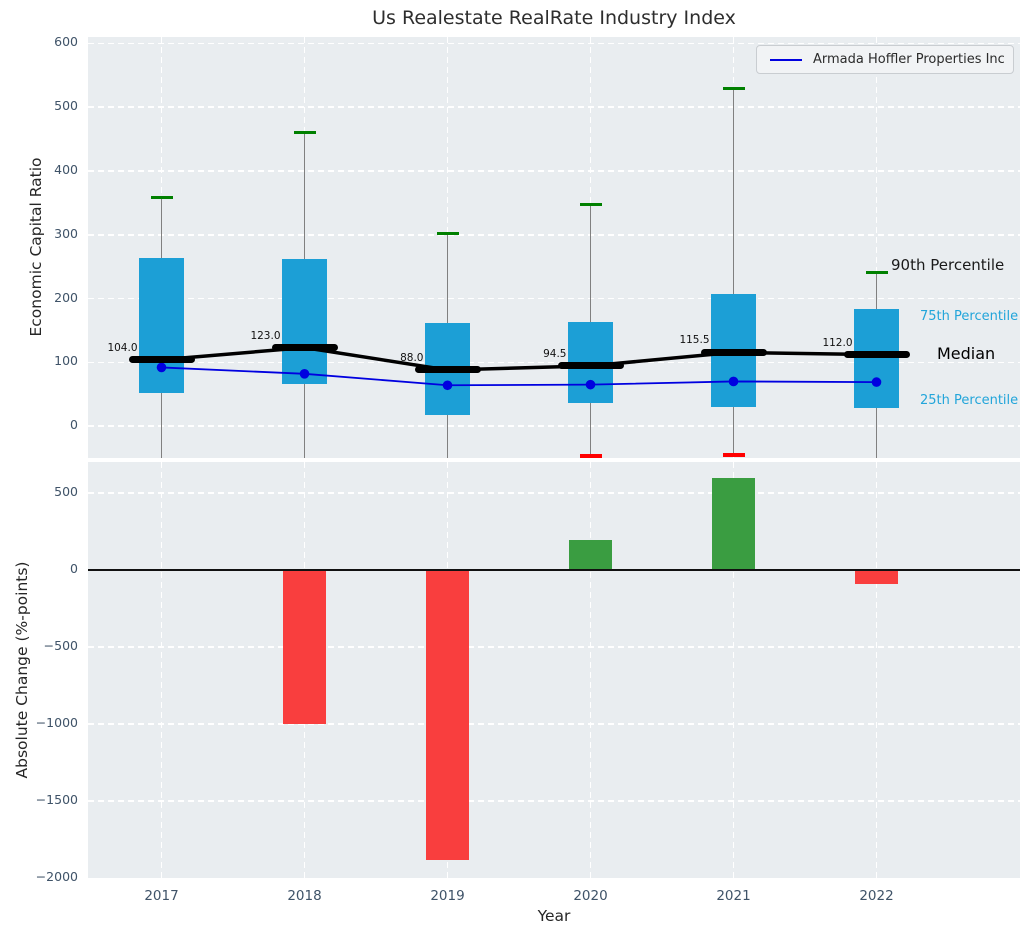 This screenshot has width=1029, height=940. Describe the element at coordinates (447, 714) in the screenshot. I see `change-bar-2019` at that location.